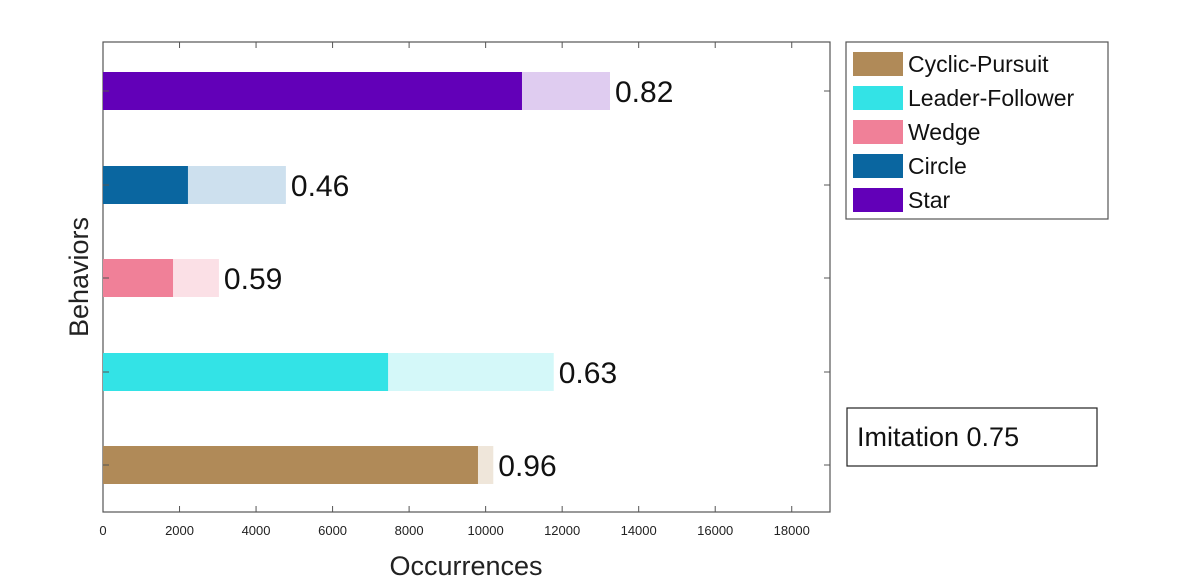  Describe the element at coordinates (878, 98) in the screenshot. I see `legend-swatch-leader-follower` at that location.